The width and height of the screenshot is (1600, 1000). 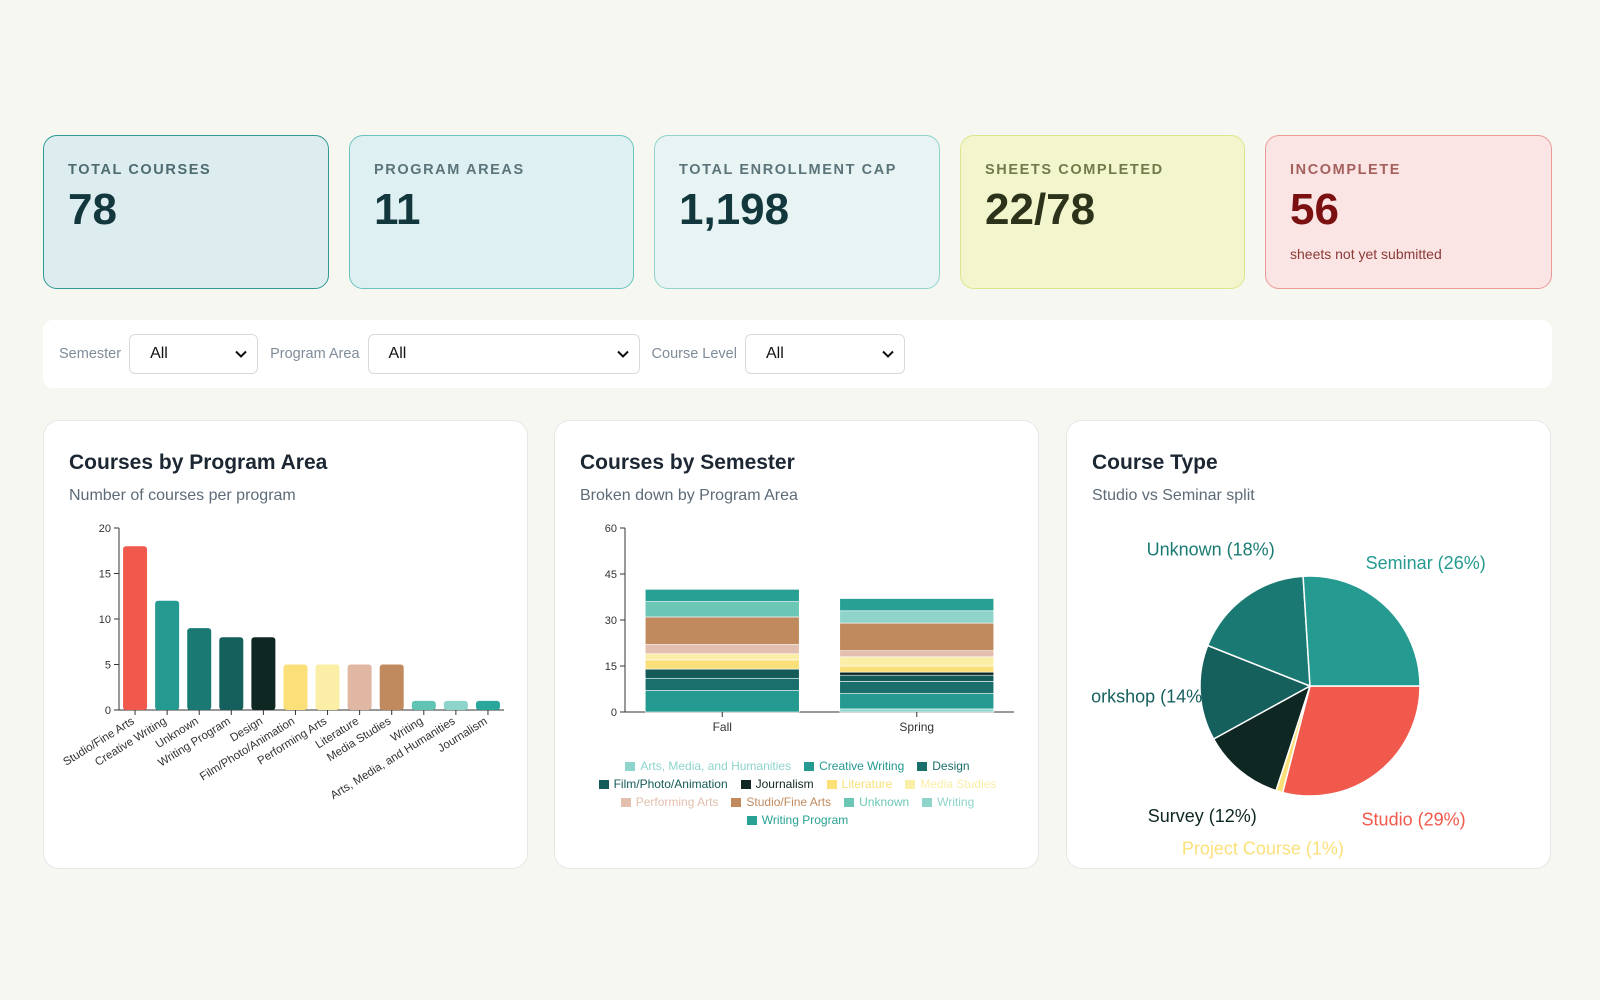 I want to click on legend-label: Studio/Fine Arts, so click(x=789, y=802).